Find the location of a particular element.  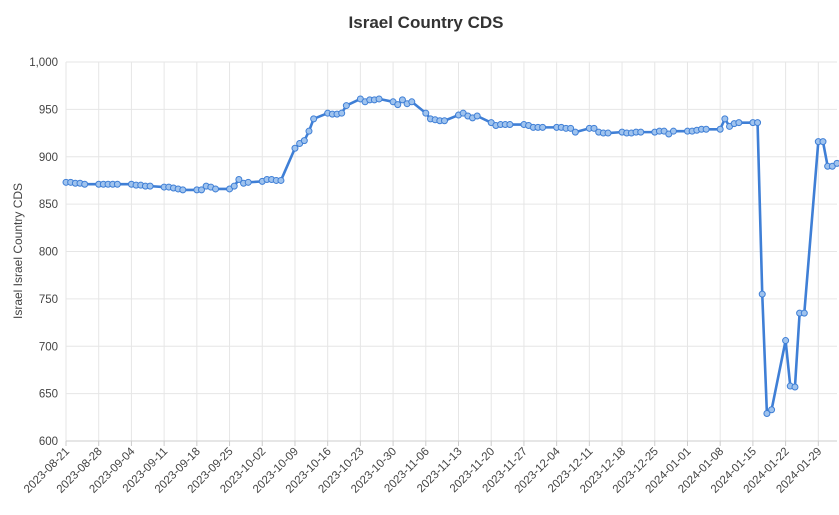

y-tick-label: 700 is located at coordinates (48, 347).